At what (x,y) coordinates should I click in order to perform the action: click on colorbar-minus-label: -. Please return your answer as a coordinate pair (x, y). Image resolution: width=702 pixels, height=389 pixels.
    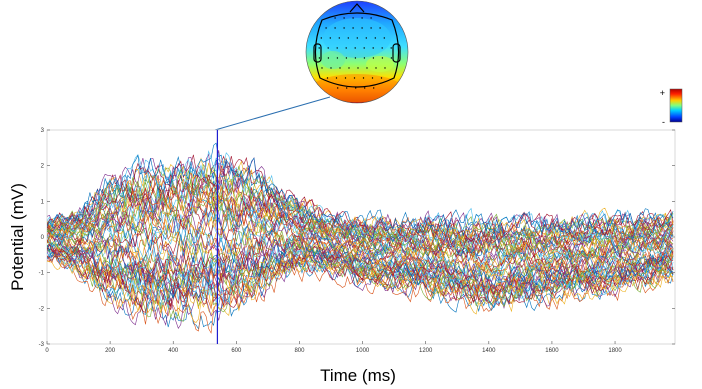
    Looking at the image, I should click on (663, 122).